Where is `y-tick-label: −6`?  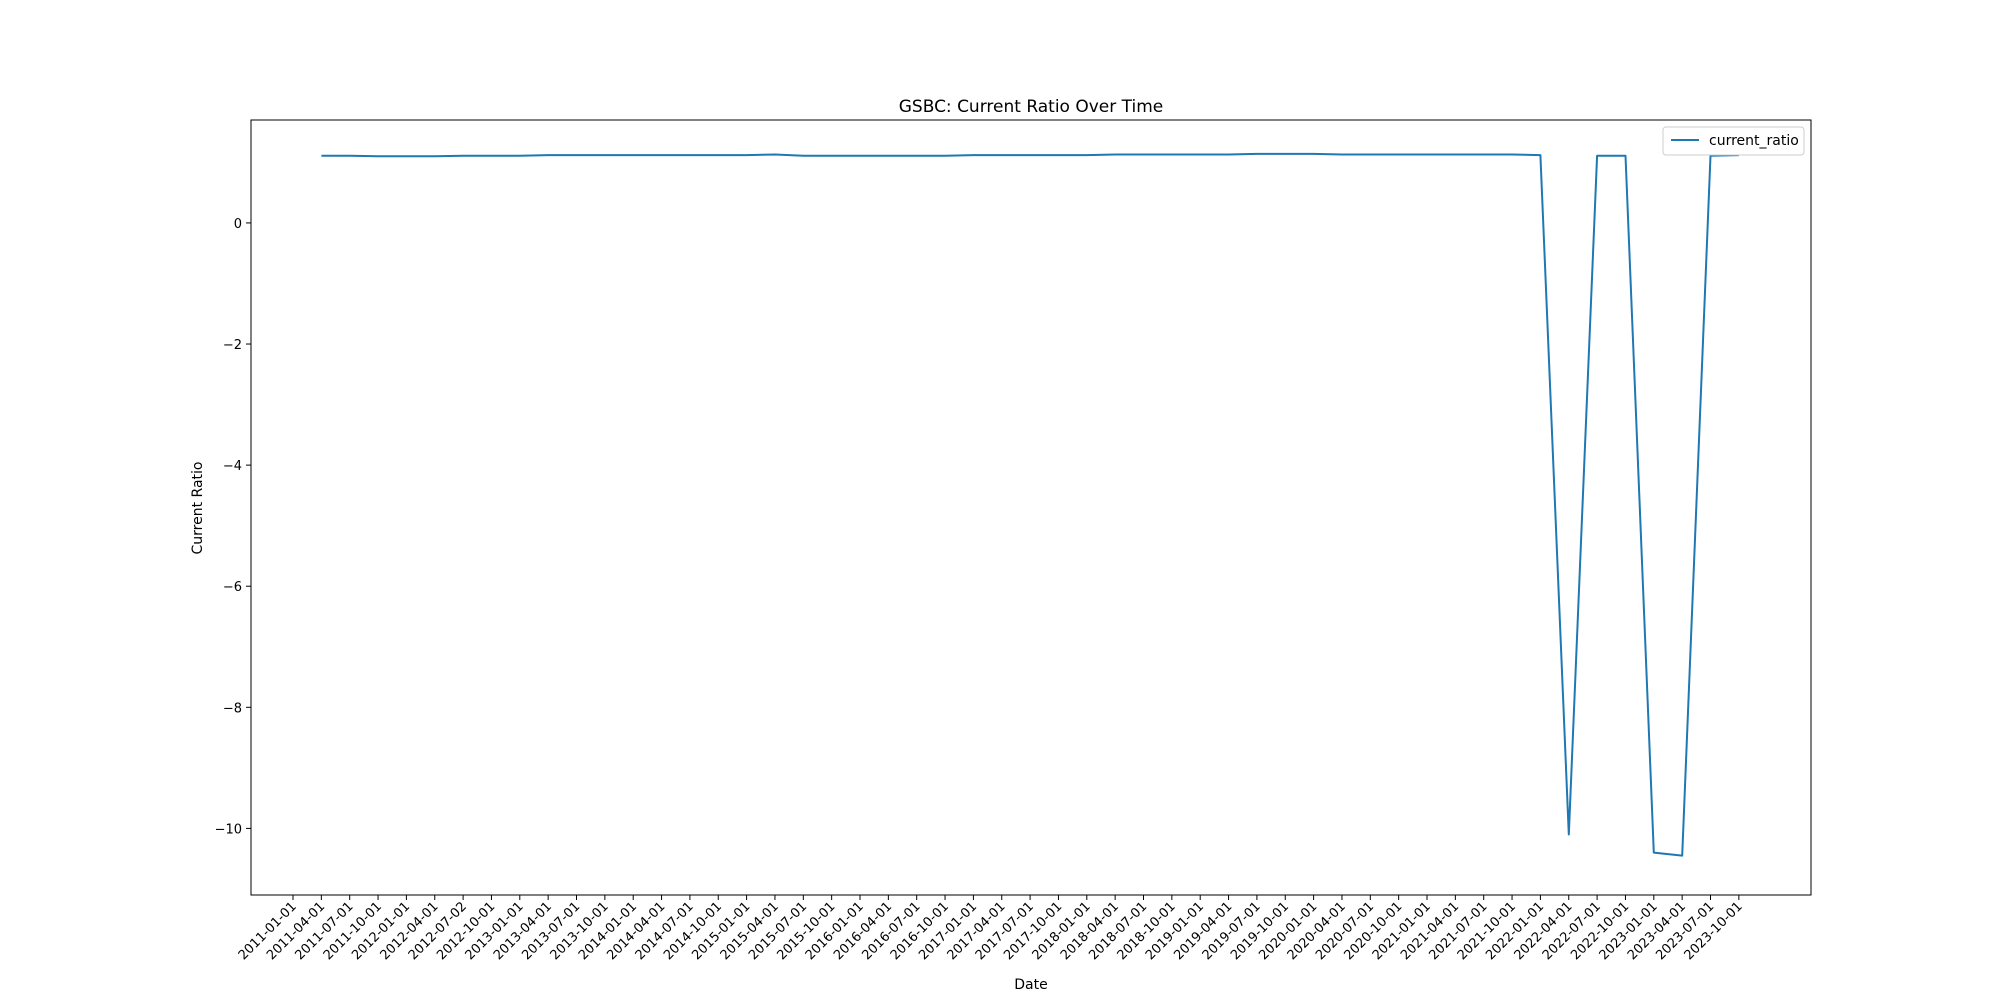
y-tick-label: −6 is located at coordinates (232, 587).